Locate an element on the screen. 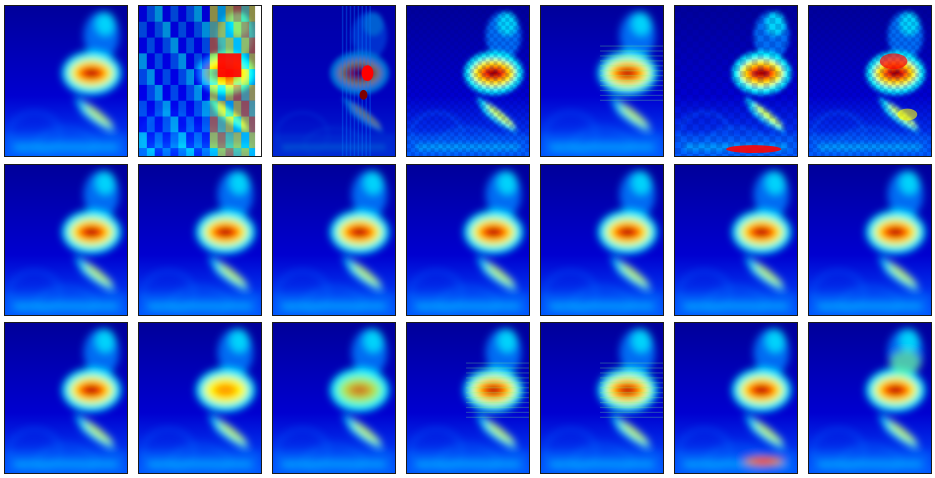 The height and width of the screenshot is (478, 935). heatmap-panel-r1-c2 is located at coordinates (200, 81).